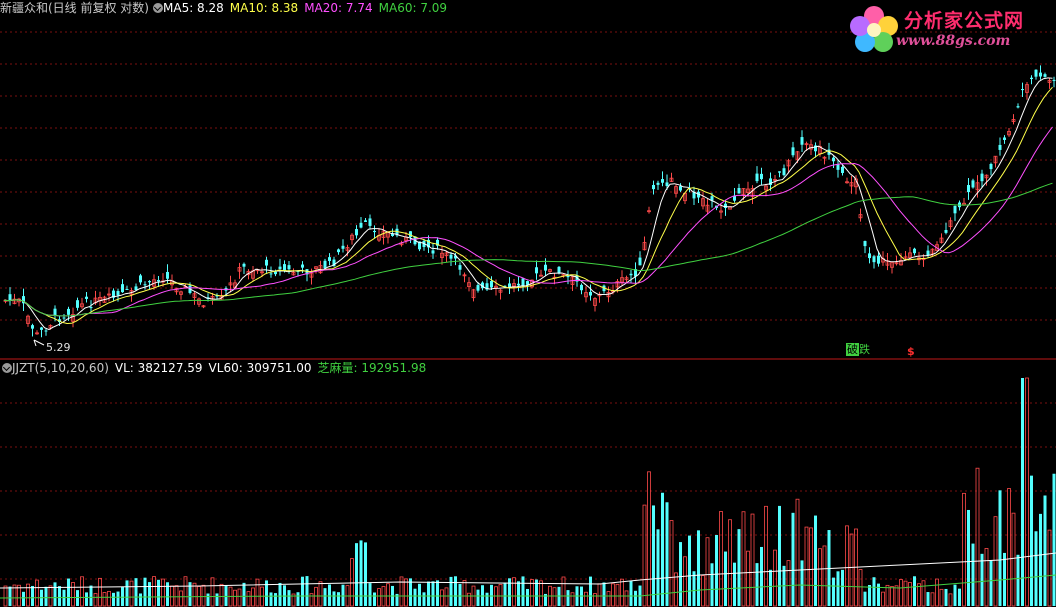  Describe the element at coordinates (7, 368) in the screenshot. I see `volume-options-icon` at that location.